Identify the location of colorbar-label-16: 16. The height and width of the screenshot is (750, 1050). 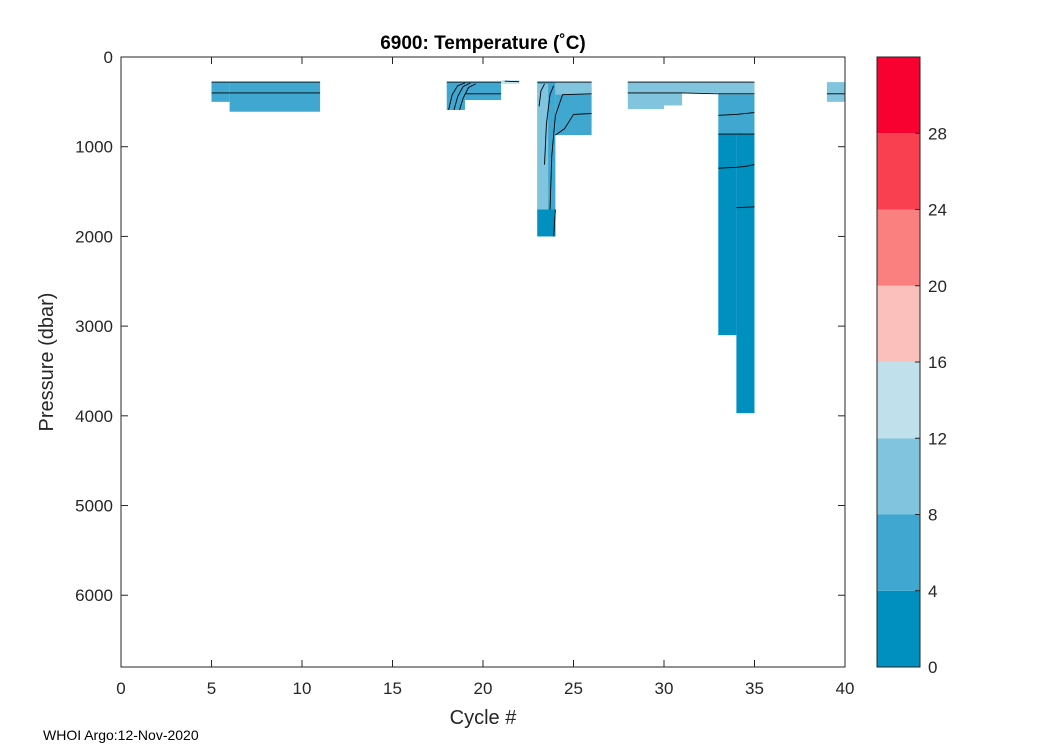
(937, 362).